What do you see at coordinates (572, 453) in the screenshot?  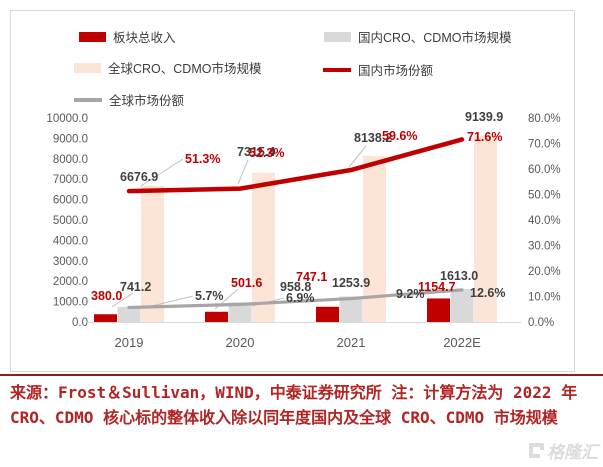 I see `watermark-text: 格隆汇` at bounding box center [572, 453].